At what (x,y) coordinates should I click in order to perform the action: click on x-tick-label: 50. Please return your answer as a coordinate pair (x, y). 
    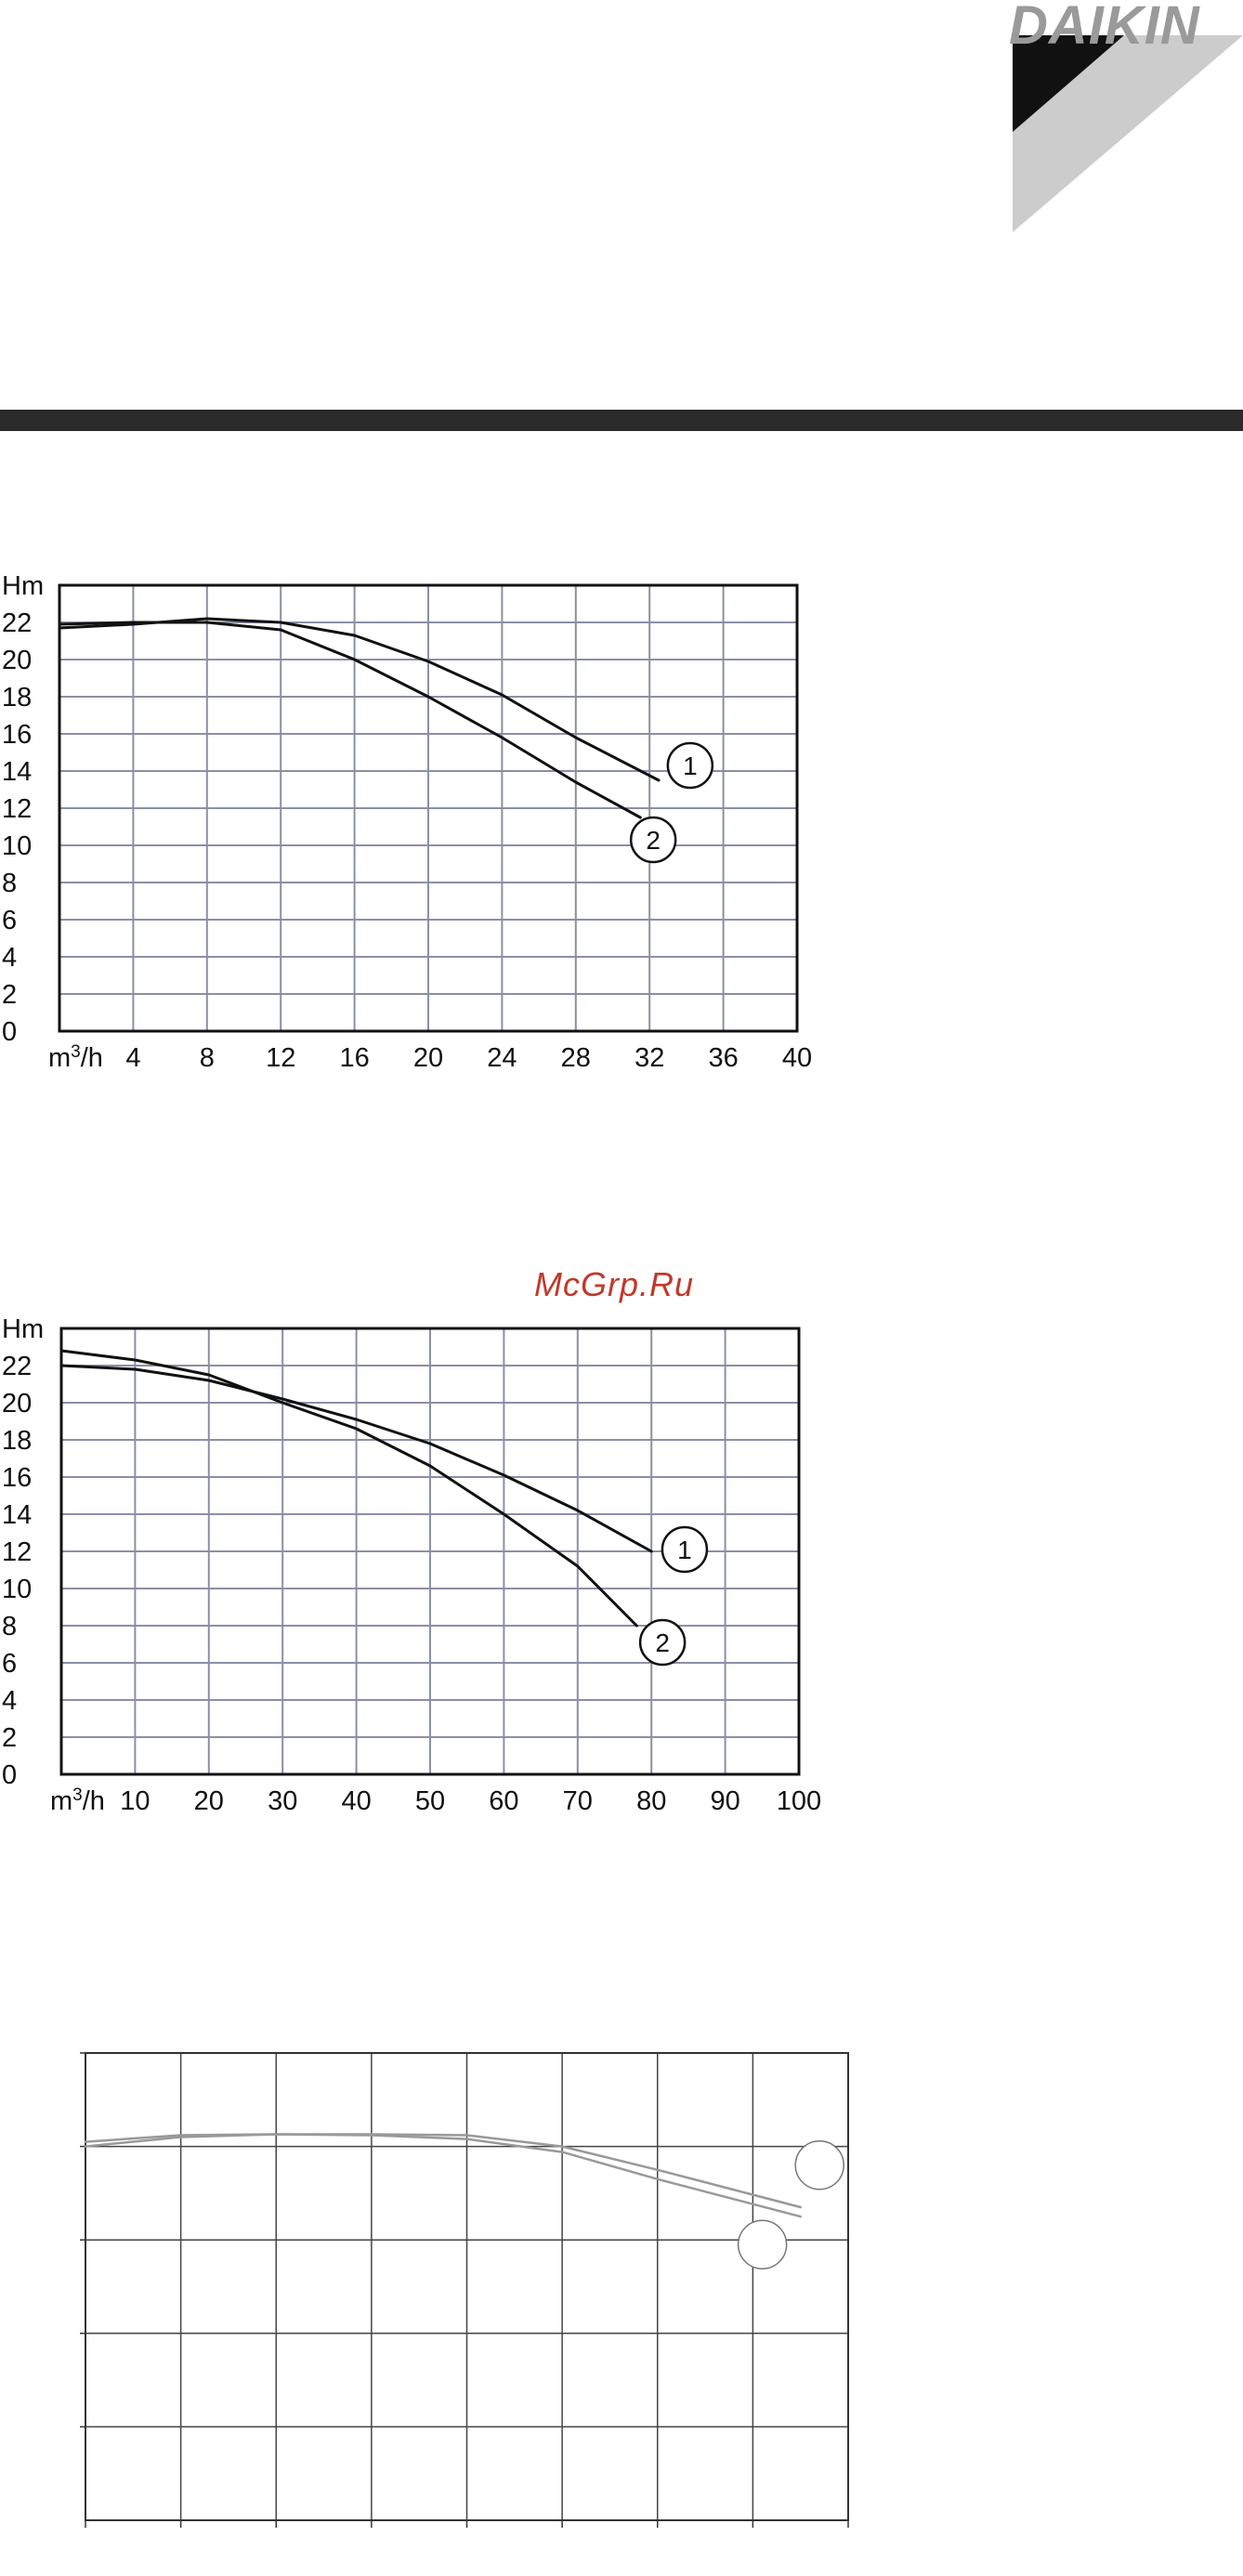
    Looking at the image, I should click on (430, 1801).